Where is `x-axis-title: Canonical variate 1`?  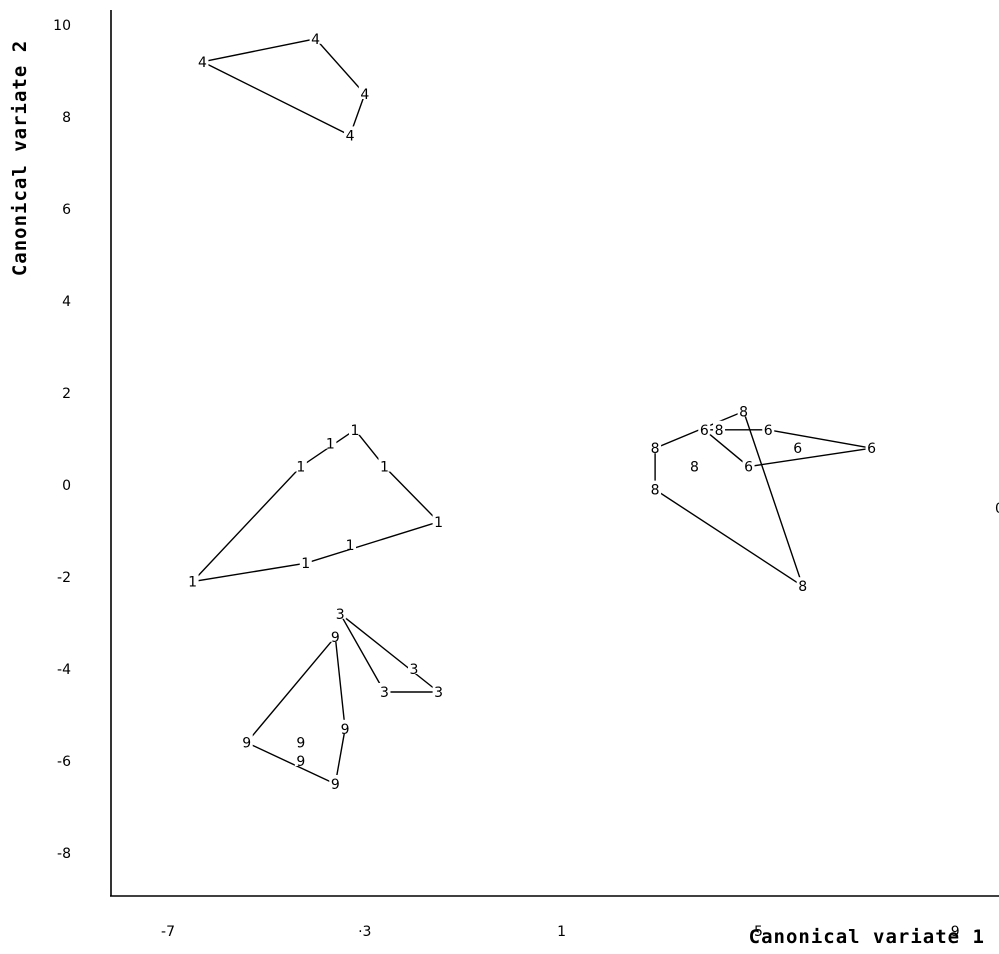
x-axis-title: Canonical variate 1 is located at coordinates (867, 937).